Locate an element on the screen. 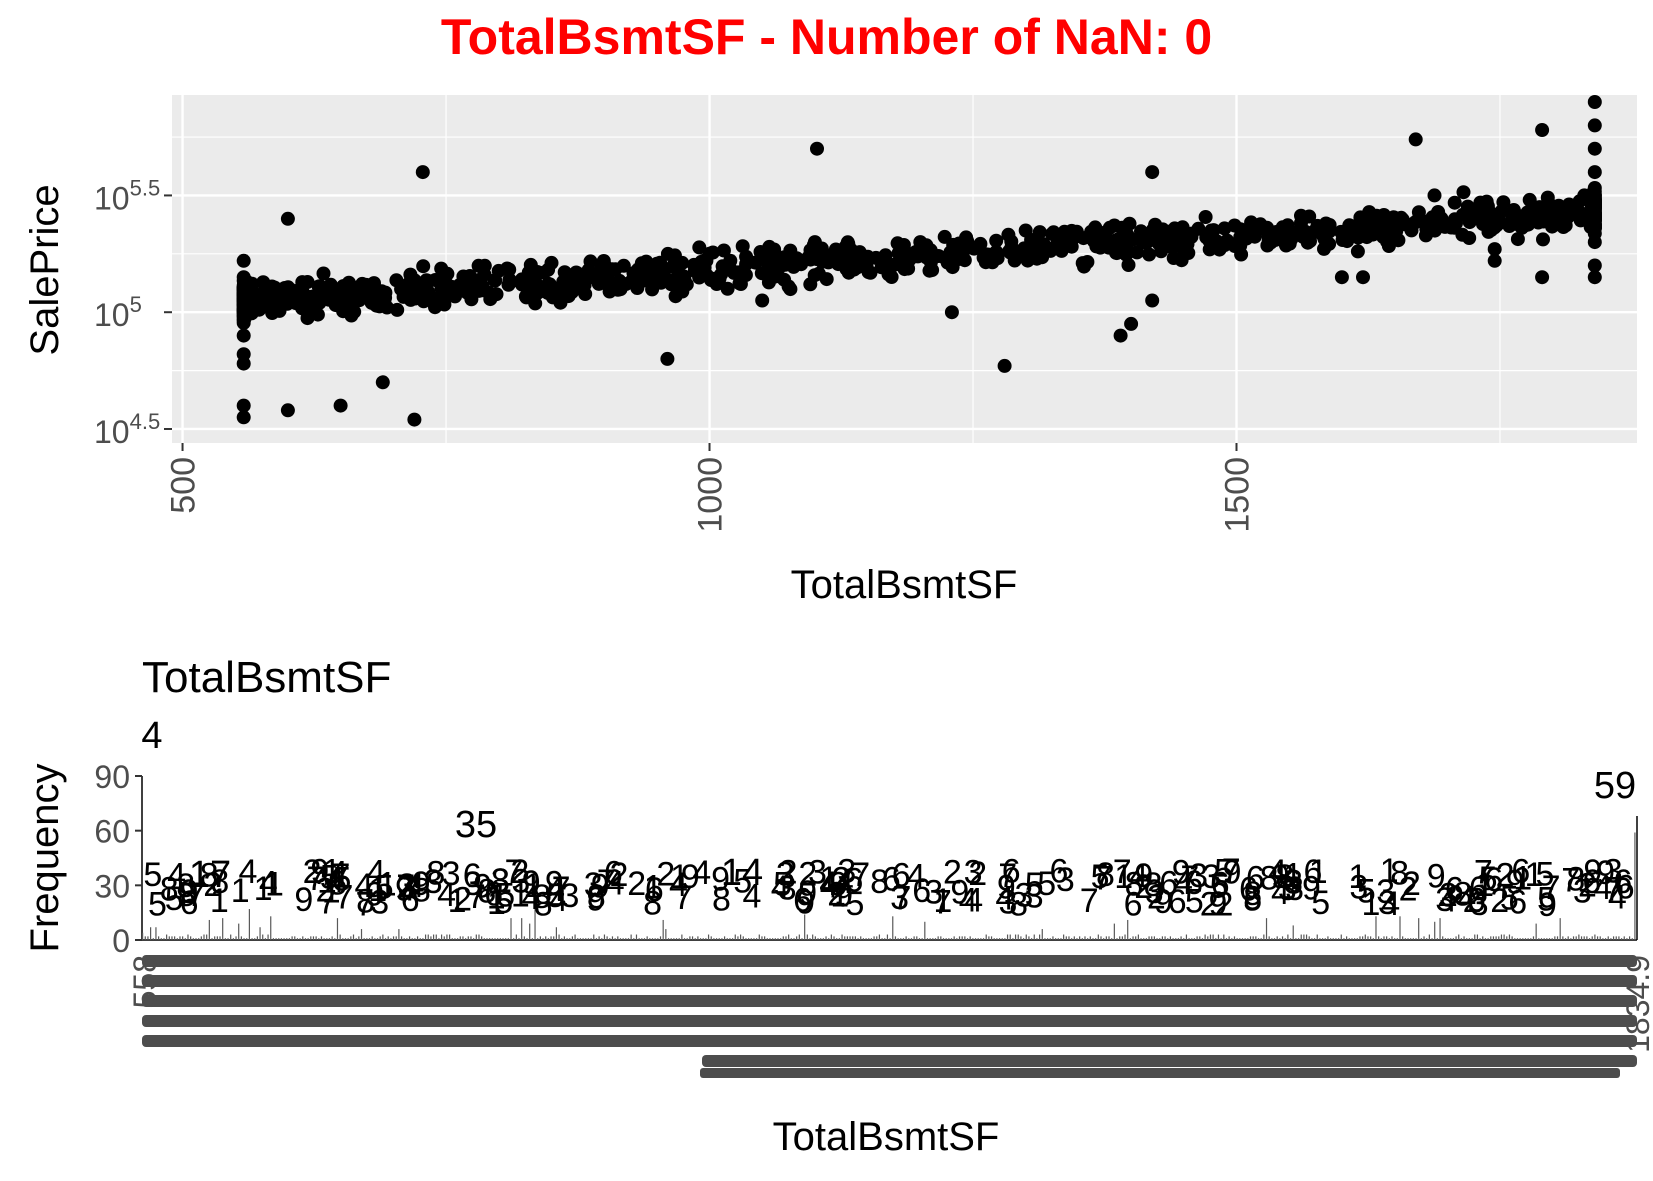 The height and width of the screenshot is (1181, 1653). bar-value-label: 8 is located at coordinates (1134, 885).